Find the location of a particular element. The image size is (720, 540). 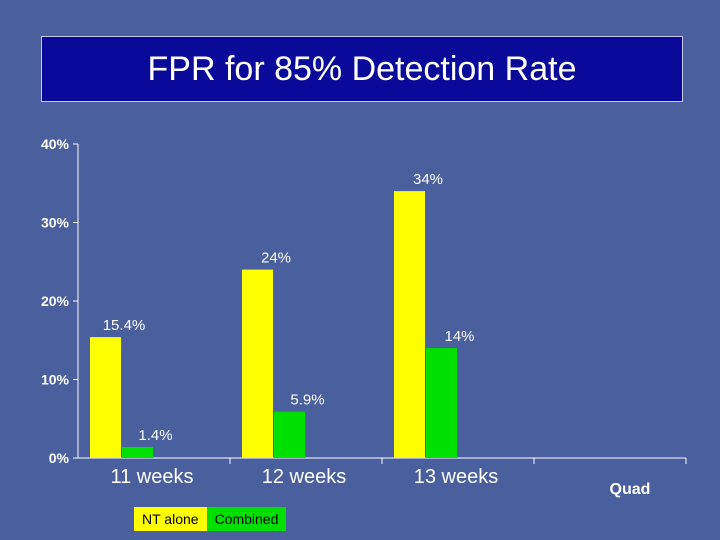

data-label-combined: 5.9% is located at coordinates (307, 400).